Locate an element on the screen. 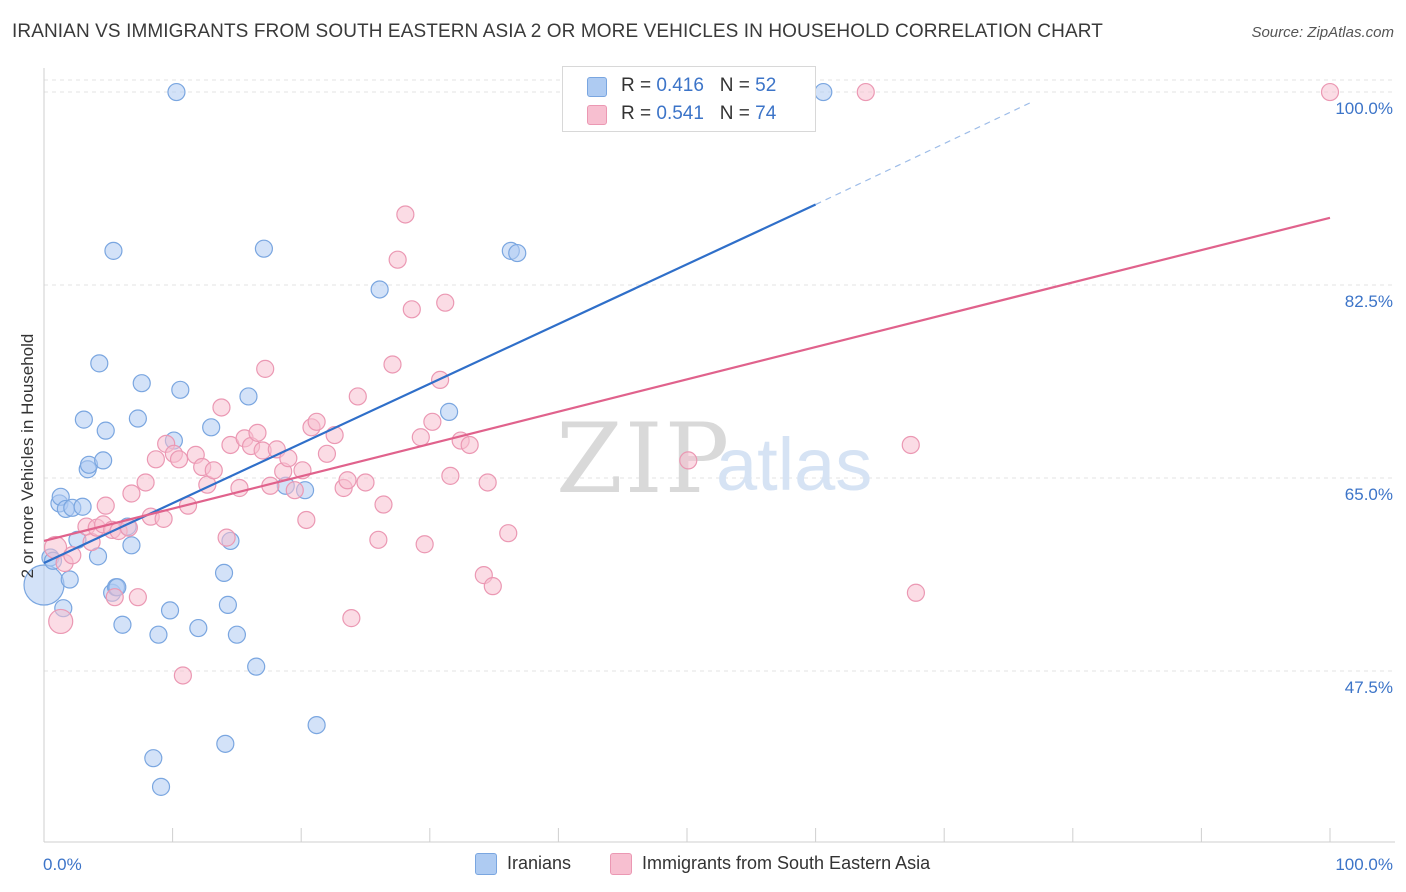 This screenshot has height=892, width=1406. legend-label-sea: Immigrants from South Eastern Asia is located at coordinates (786, 863).